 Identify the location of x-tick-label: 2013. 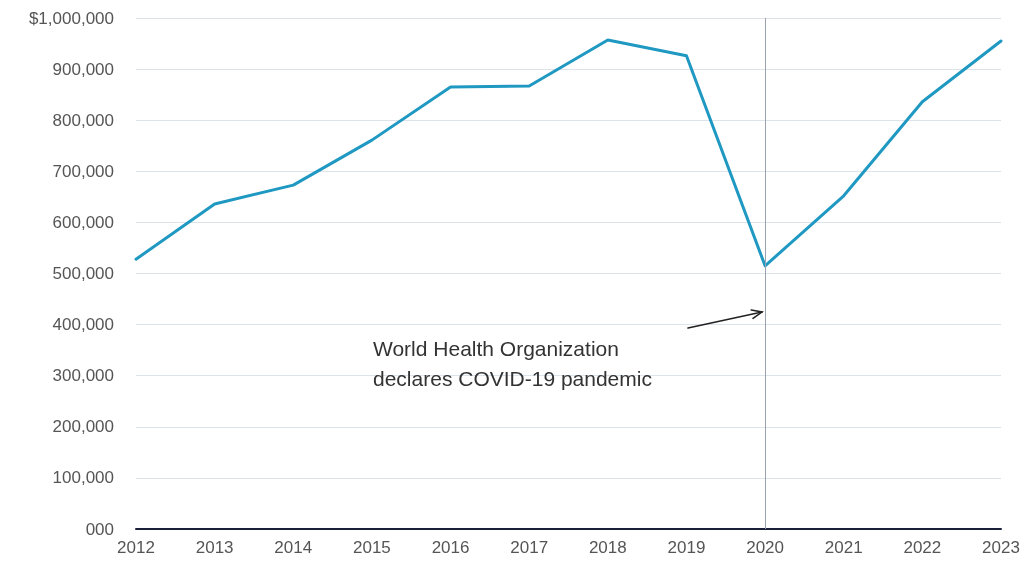
(214, 547).